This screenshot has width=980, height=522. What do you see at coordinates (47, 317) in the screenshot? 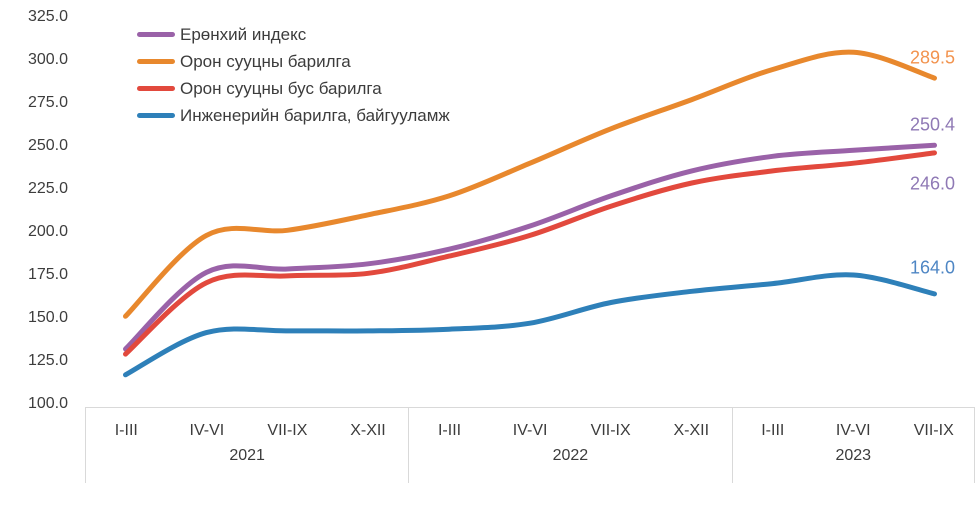
I see `y-axis-tick-label: 150.0` at bounding box center [47, 317].